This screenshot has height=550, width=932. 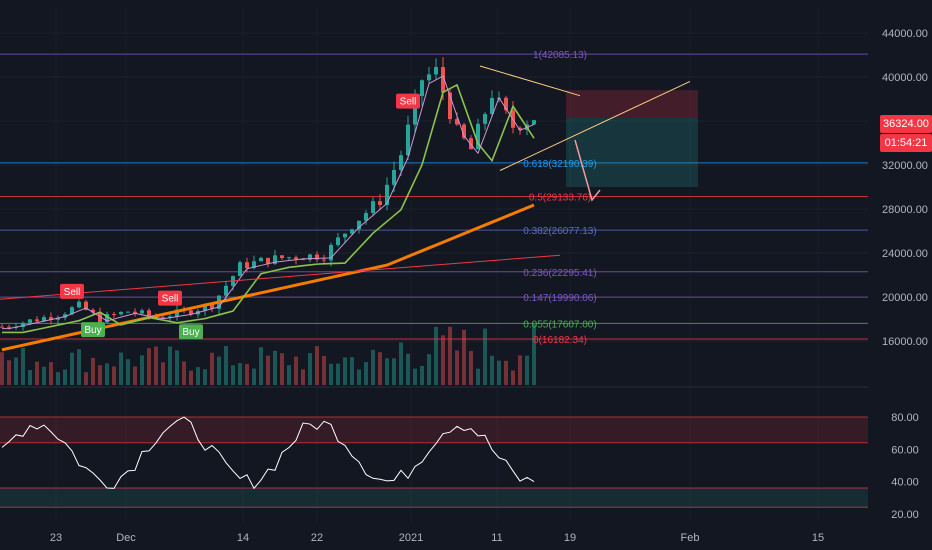 I want to click on fib-level-label: 0.618(32190.39), so click(x=559, y=164).